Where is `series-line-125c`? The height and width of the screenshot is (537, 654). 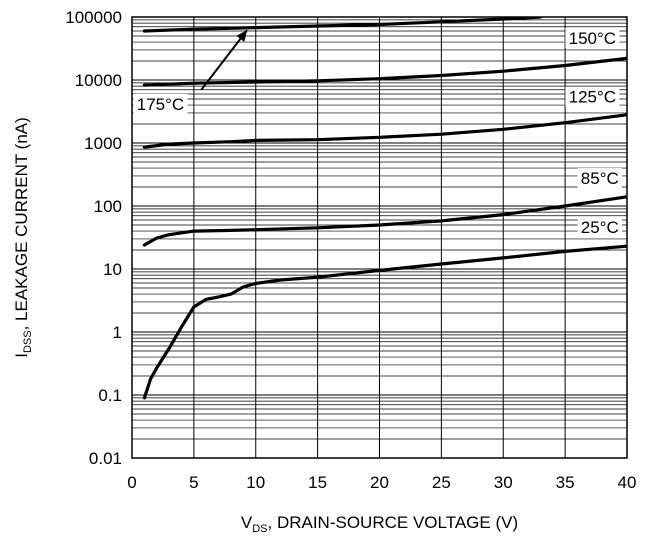
series-line-125c is located at coordinates (384, 131).